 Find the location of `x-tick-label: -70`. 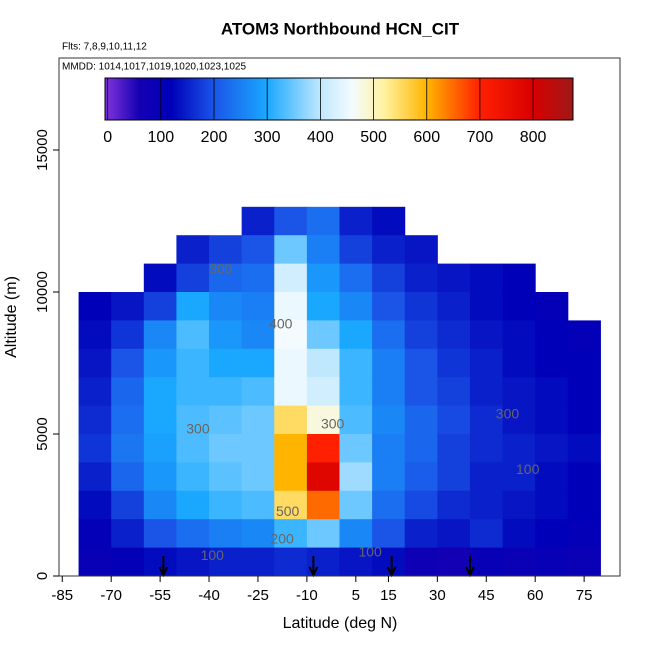

x-tick-label: -70 is located at coordinates (111, 595).